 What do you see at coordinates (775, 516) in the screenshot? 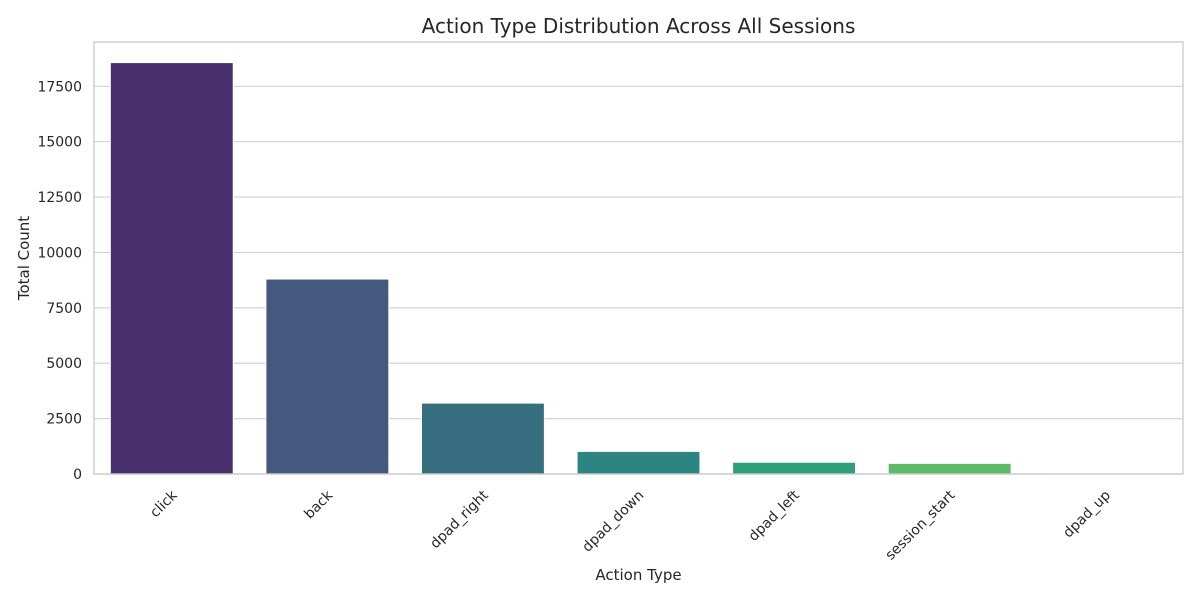
I see `x-tick-label: dpad_left` at bounding box center [775, 516].